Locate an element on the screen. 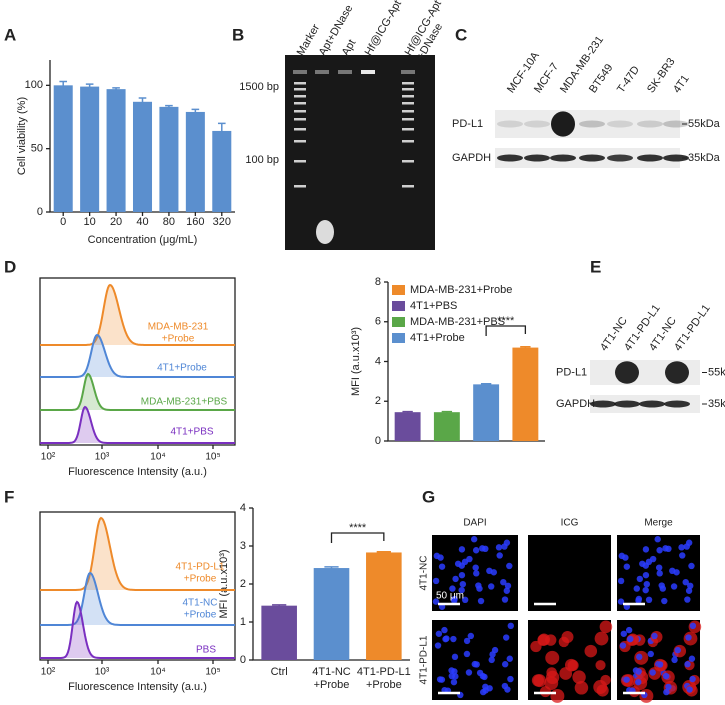  x-tick-label: 10 is located at coordinates (90, 222).